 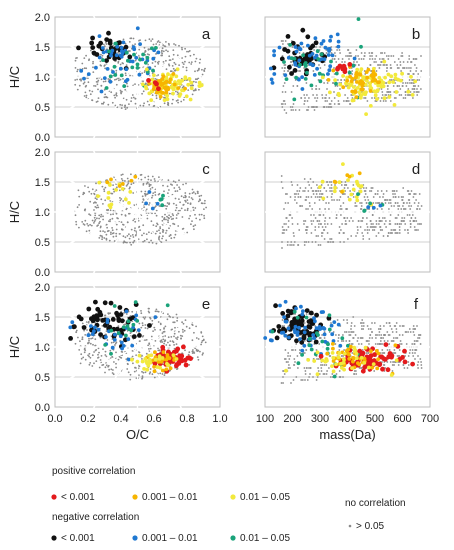 What do you see at coordinates (42, 348) in the screenshot?
I see `y-tick-label: 1.0` at bounding box center [42, 348].